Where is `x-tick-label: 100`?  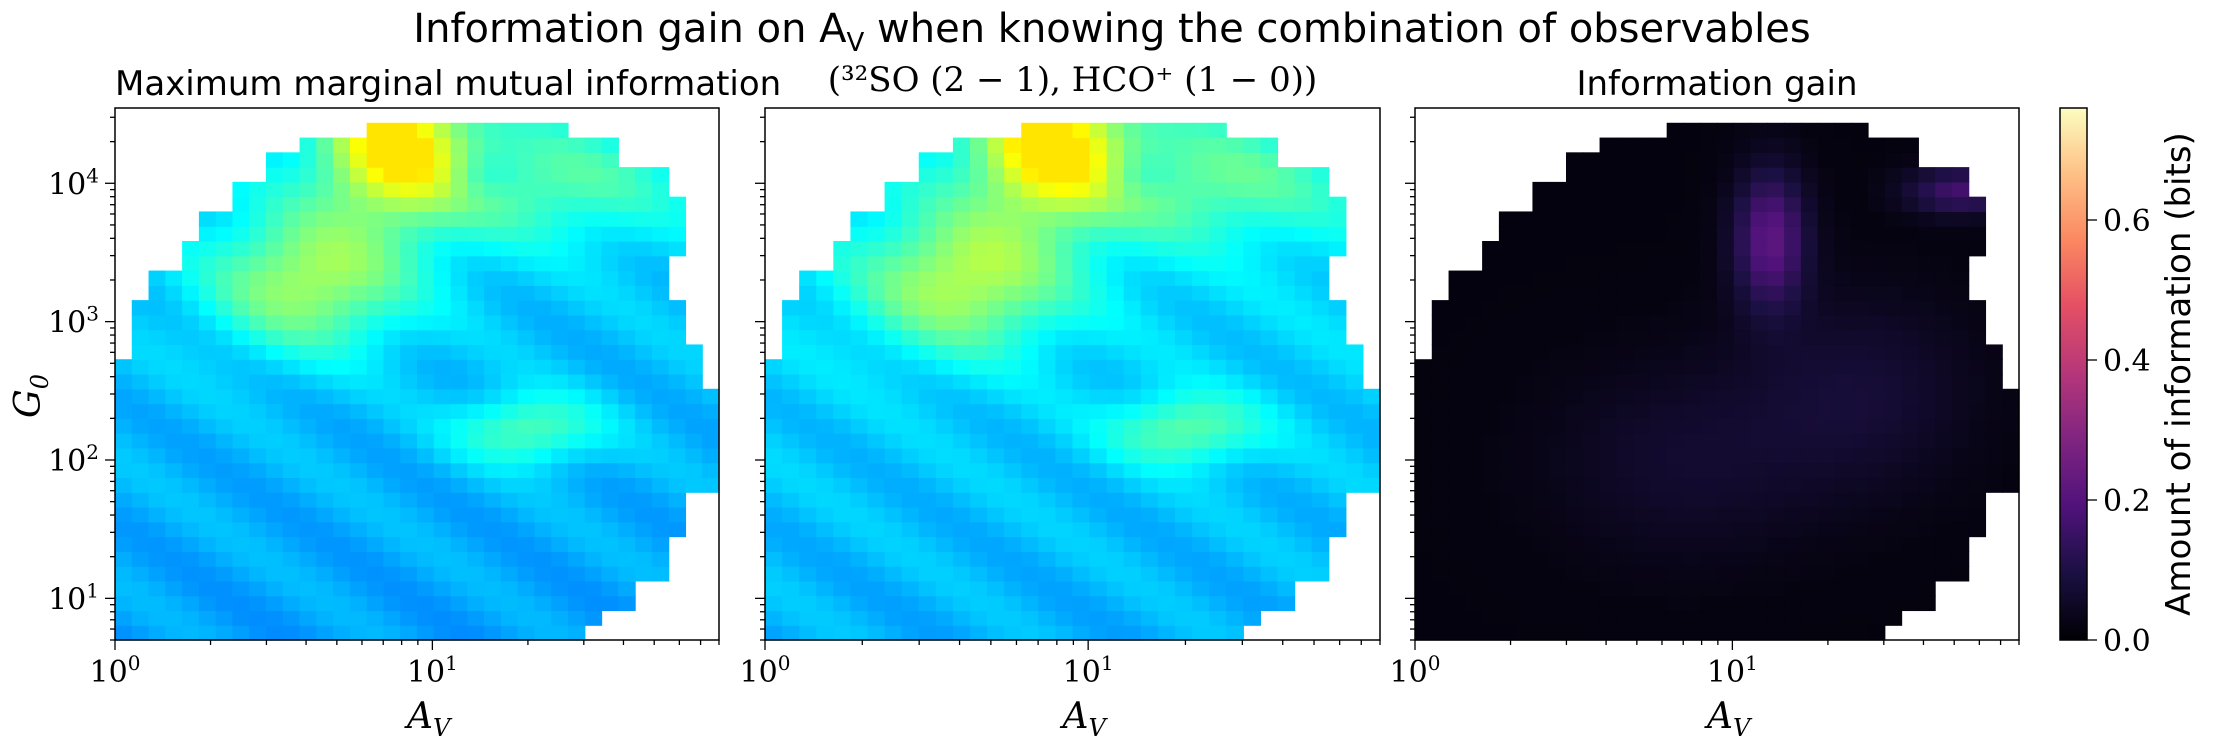 x-tick-label: 100 is located at coordinates (115, 670).